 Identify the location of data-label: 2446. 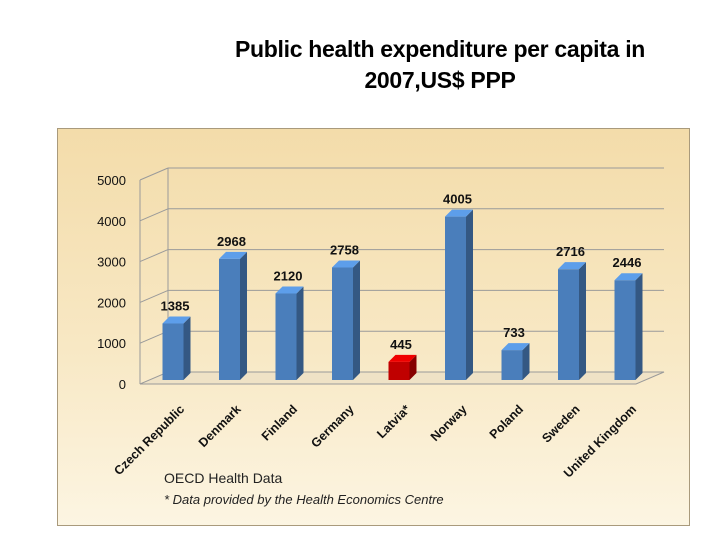
(627, 262).